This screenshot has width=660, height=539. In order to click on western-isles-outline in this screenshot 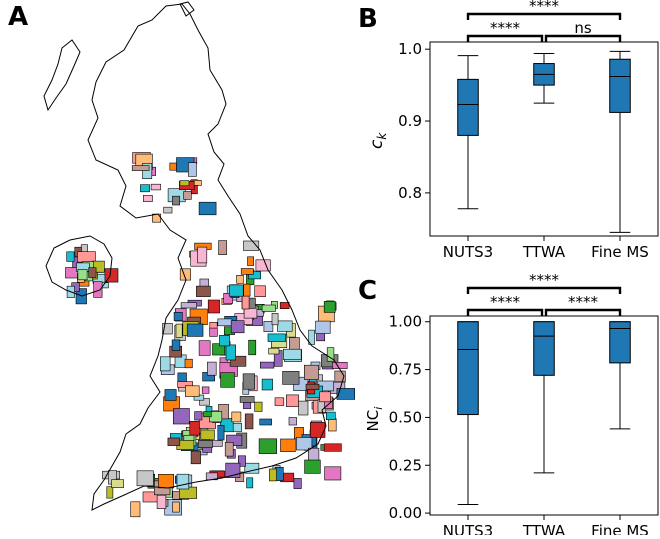, I will do `click(62, 75)`.